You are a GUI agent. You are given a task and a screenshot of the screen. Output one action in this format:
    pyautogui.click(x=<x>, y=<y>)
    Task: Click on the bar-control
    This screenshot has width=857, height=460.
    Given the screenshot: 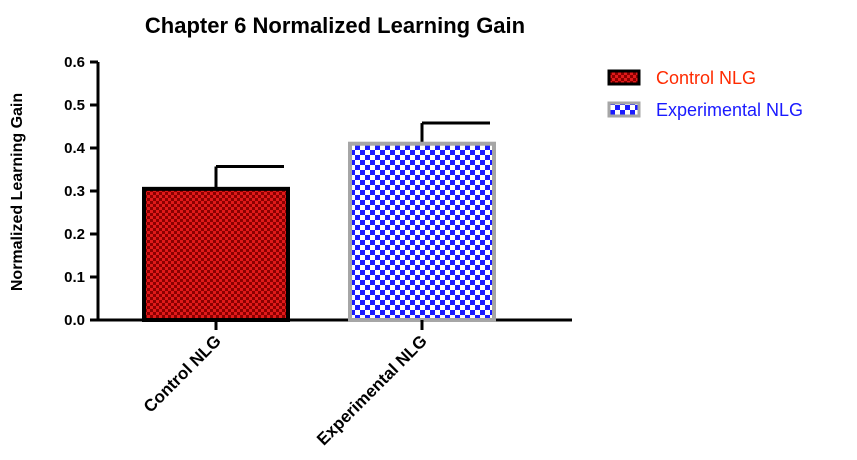 What is the action you would take?
    pyautogui.click(x=216, y=254)
    